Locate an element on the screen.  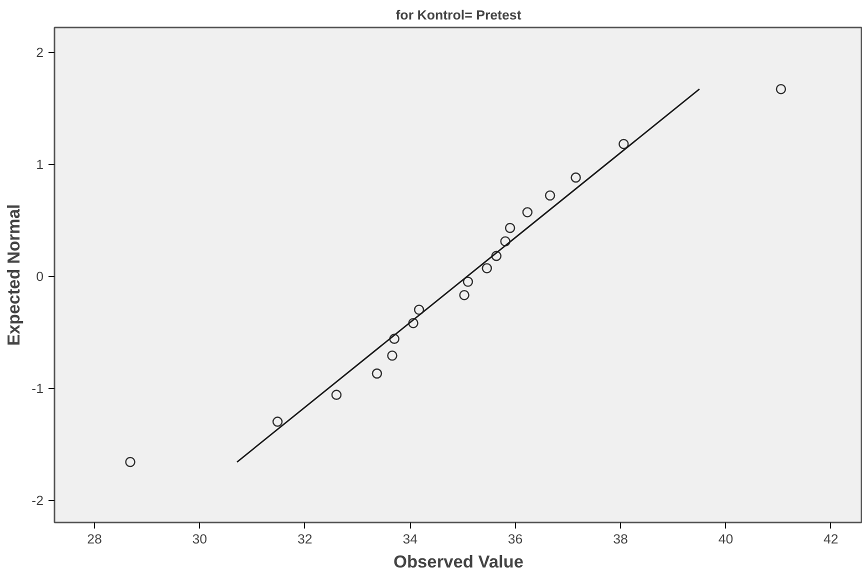
x-tick-label: 30 is located at coordinates (200, 539).